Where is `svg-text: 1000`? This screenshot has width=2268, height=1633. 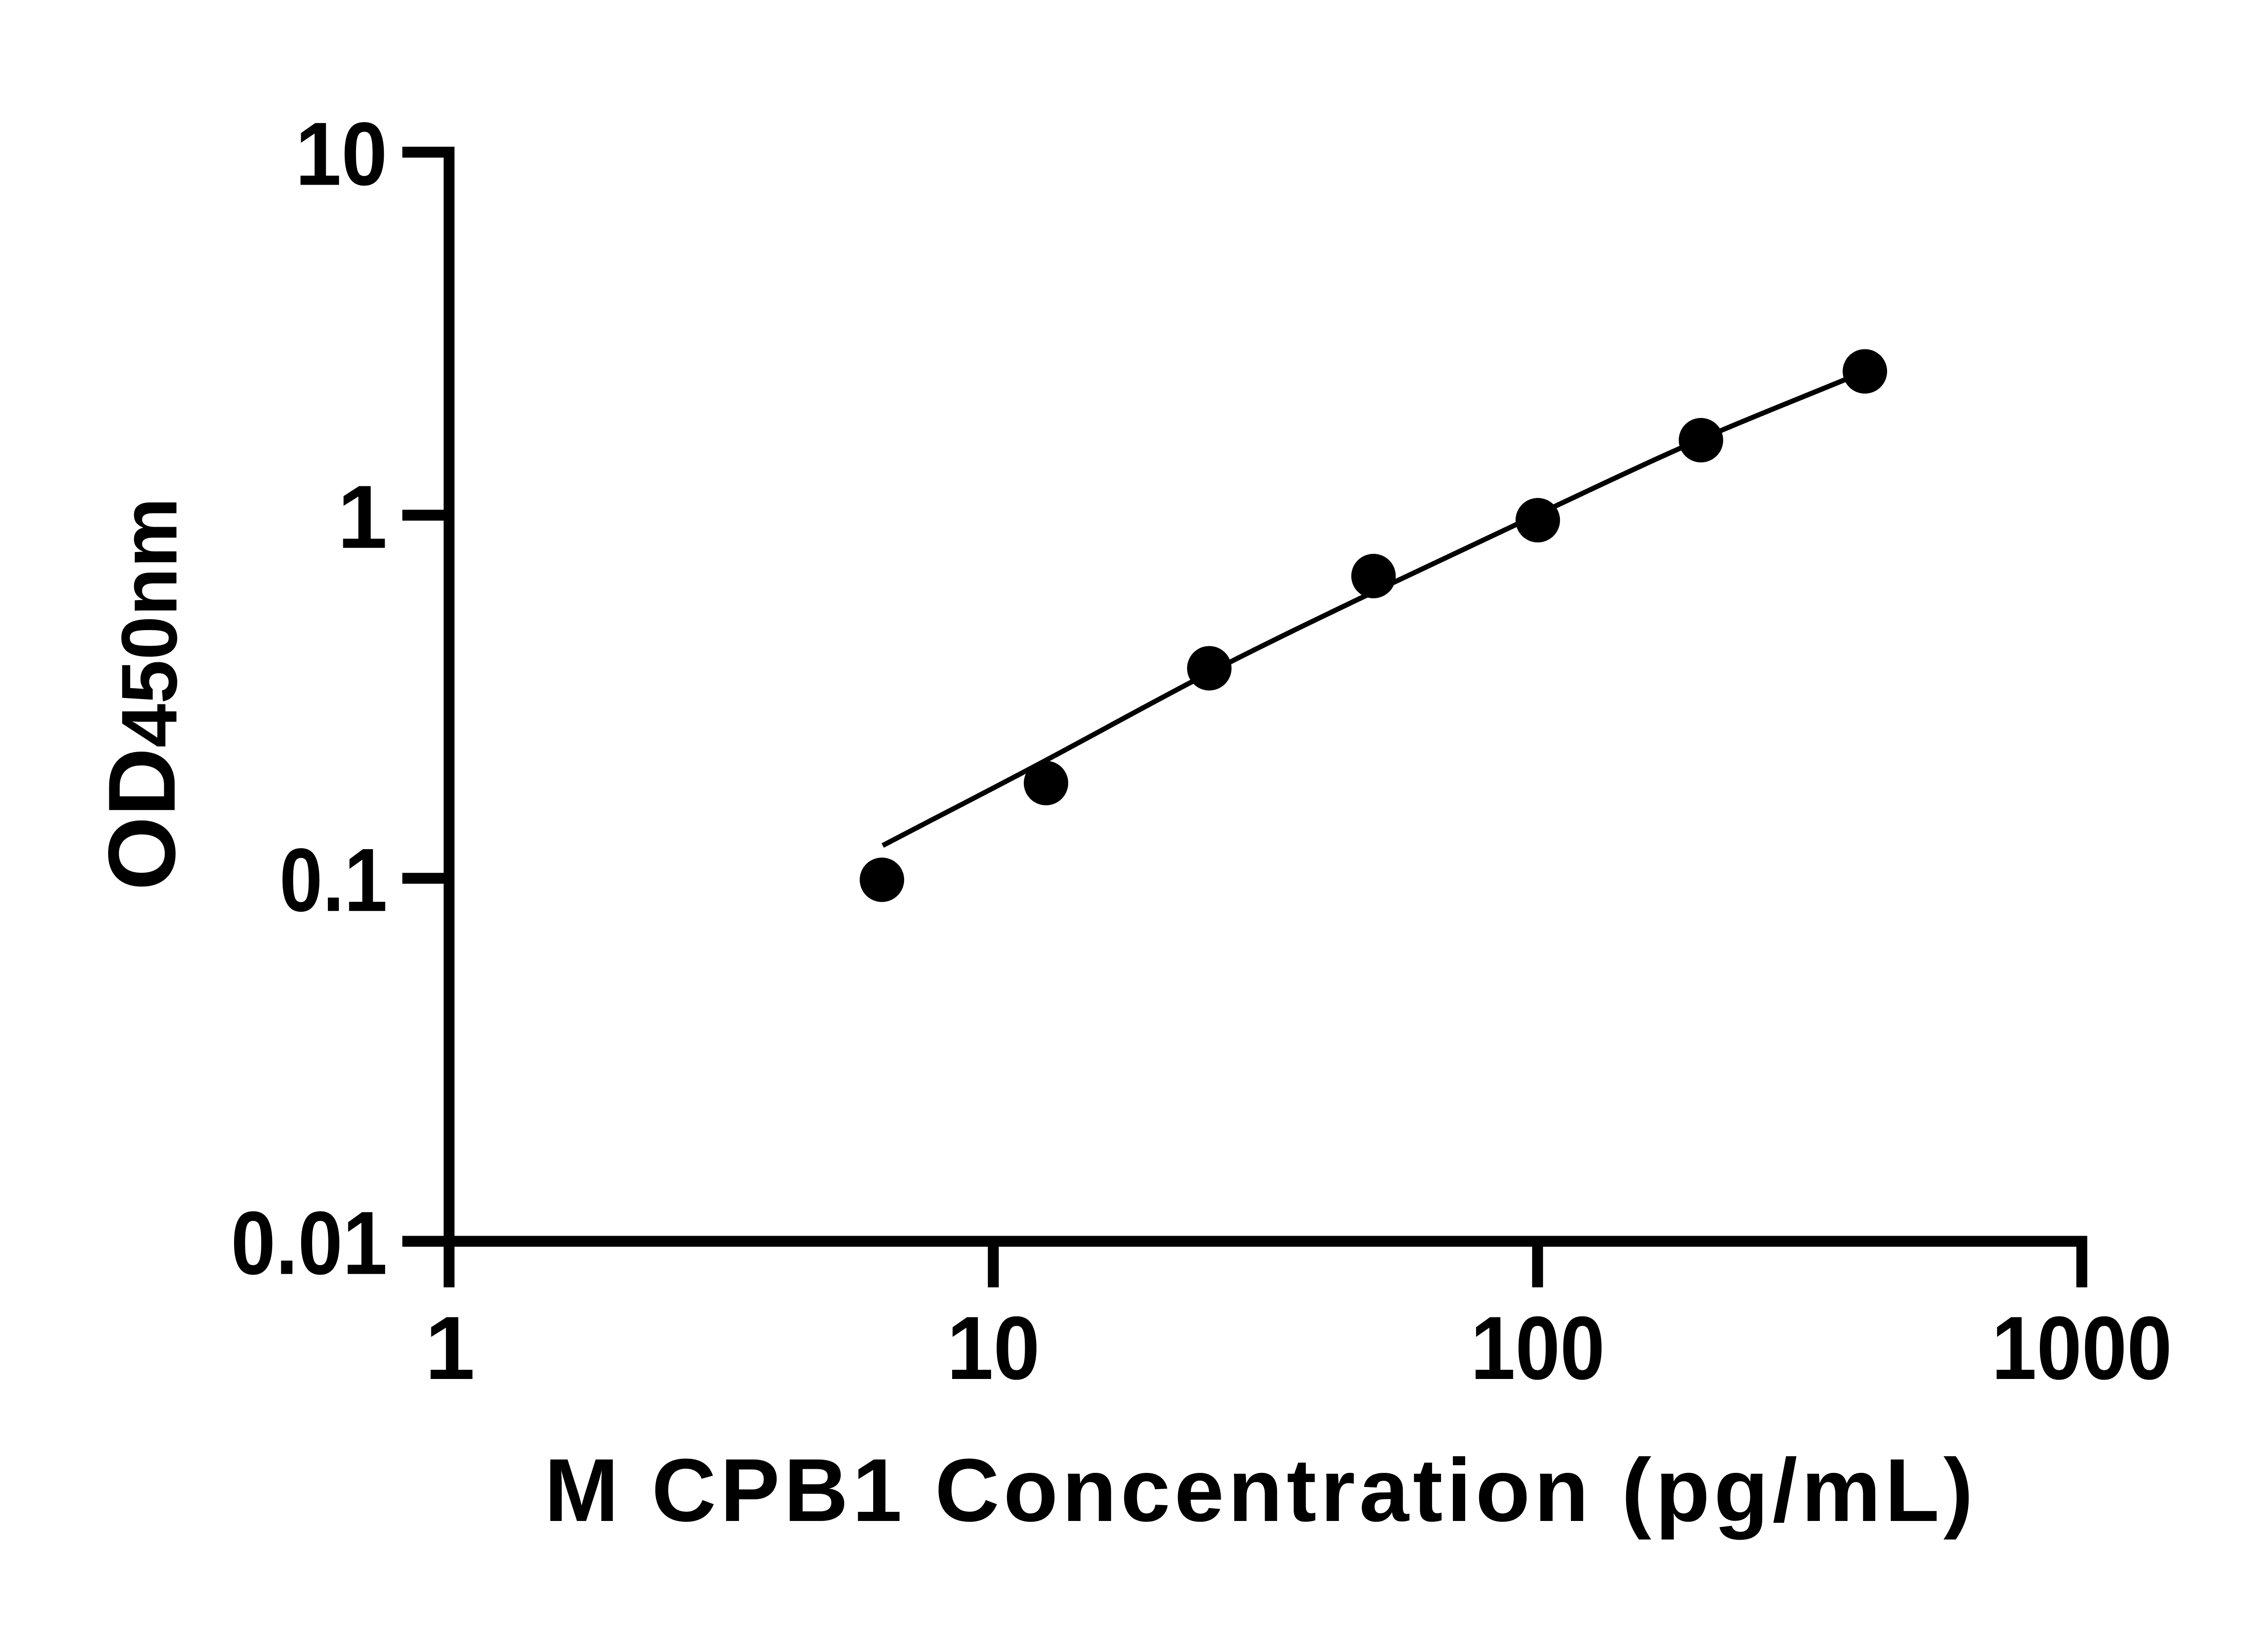 svg-text: 1000 is located at coordinates (2082, 1348).